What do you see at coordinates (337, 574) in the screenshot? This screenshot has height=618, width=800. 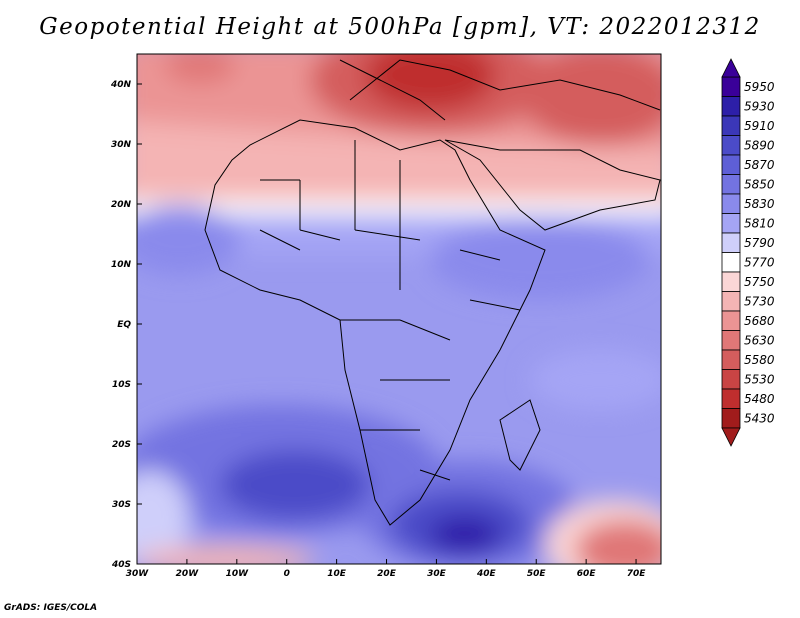 I see `lon-tick-label: 10E` at bounding box center [337, 574].